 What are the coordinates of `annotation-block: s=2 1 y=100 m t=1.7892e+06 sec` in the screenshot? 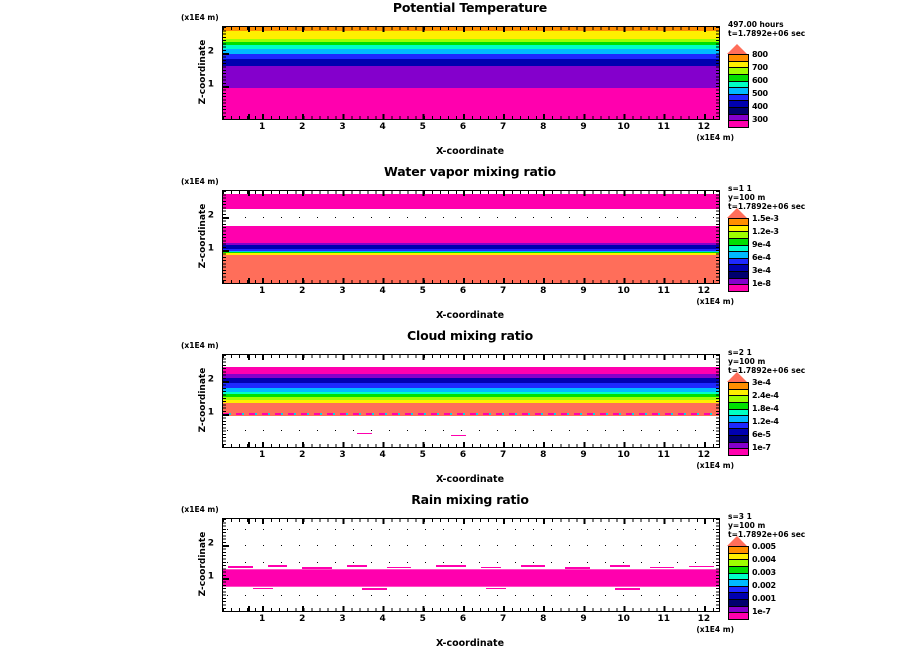 It's located at (766, 361).